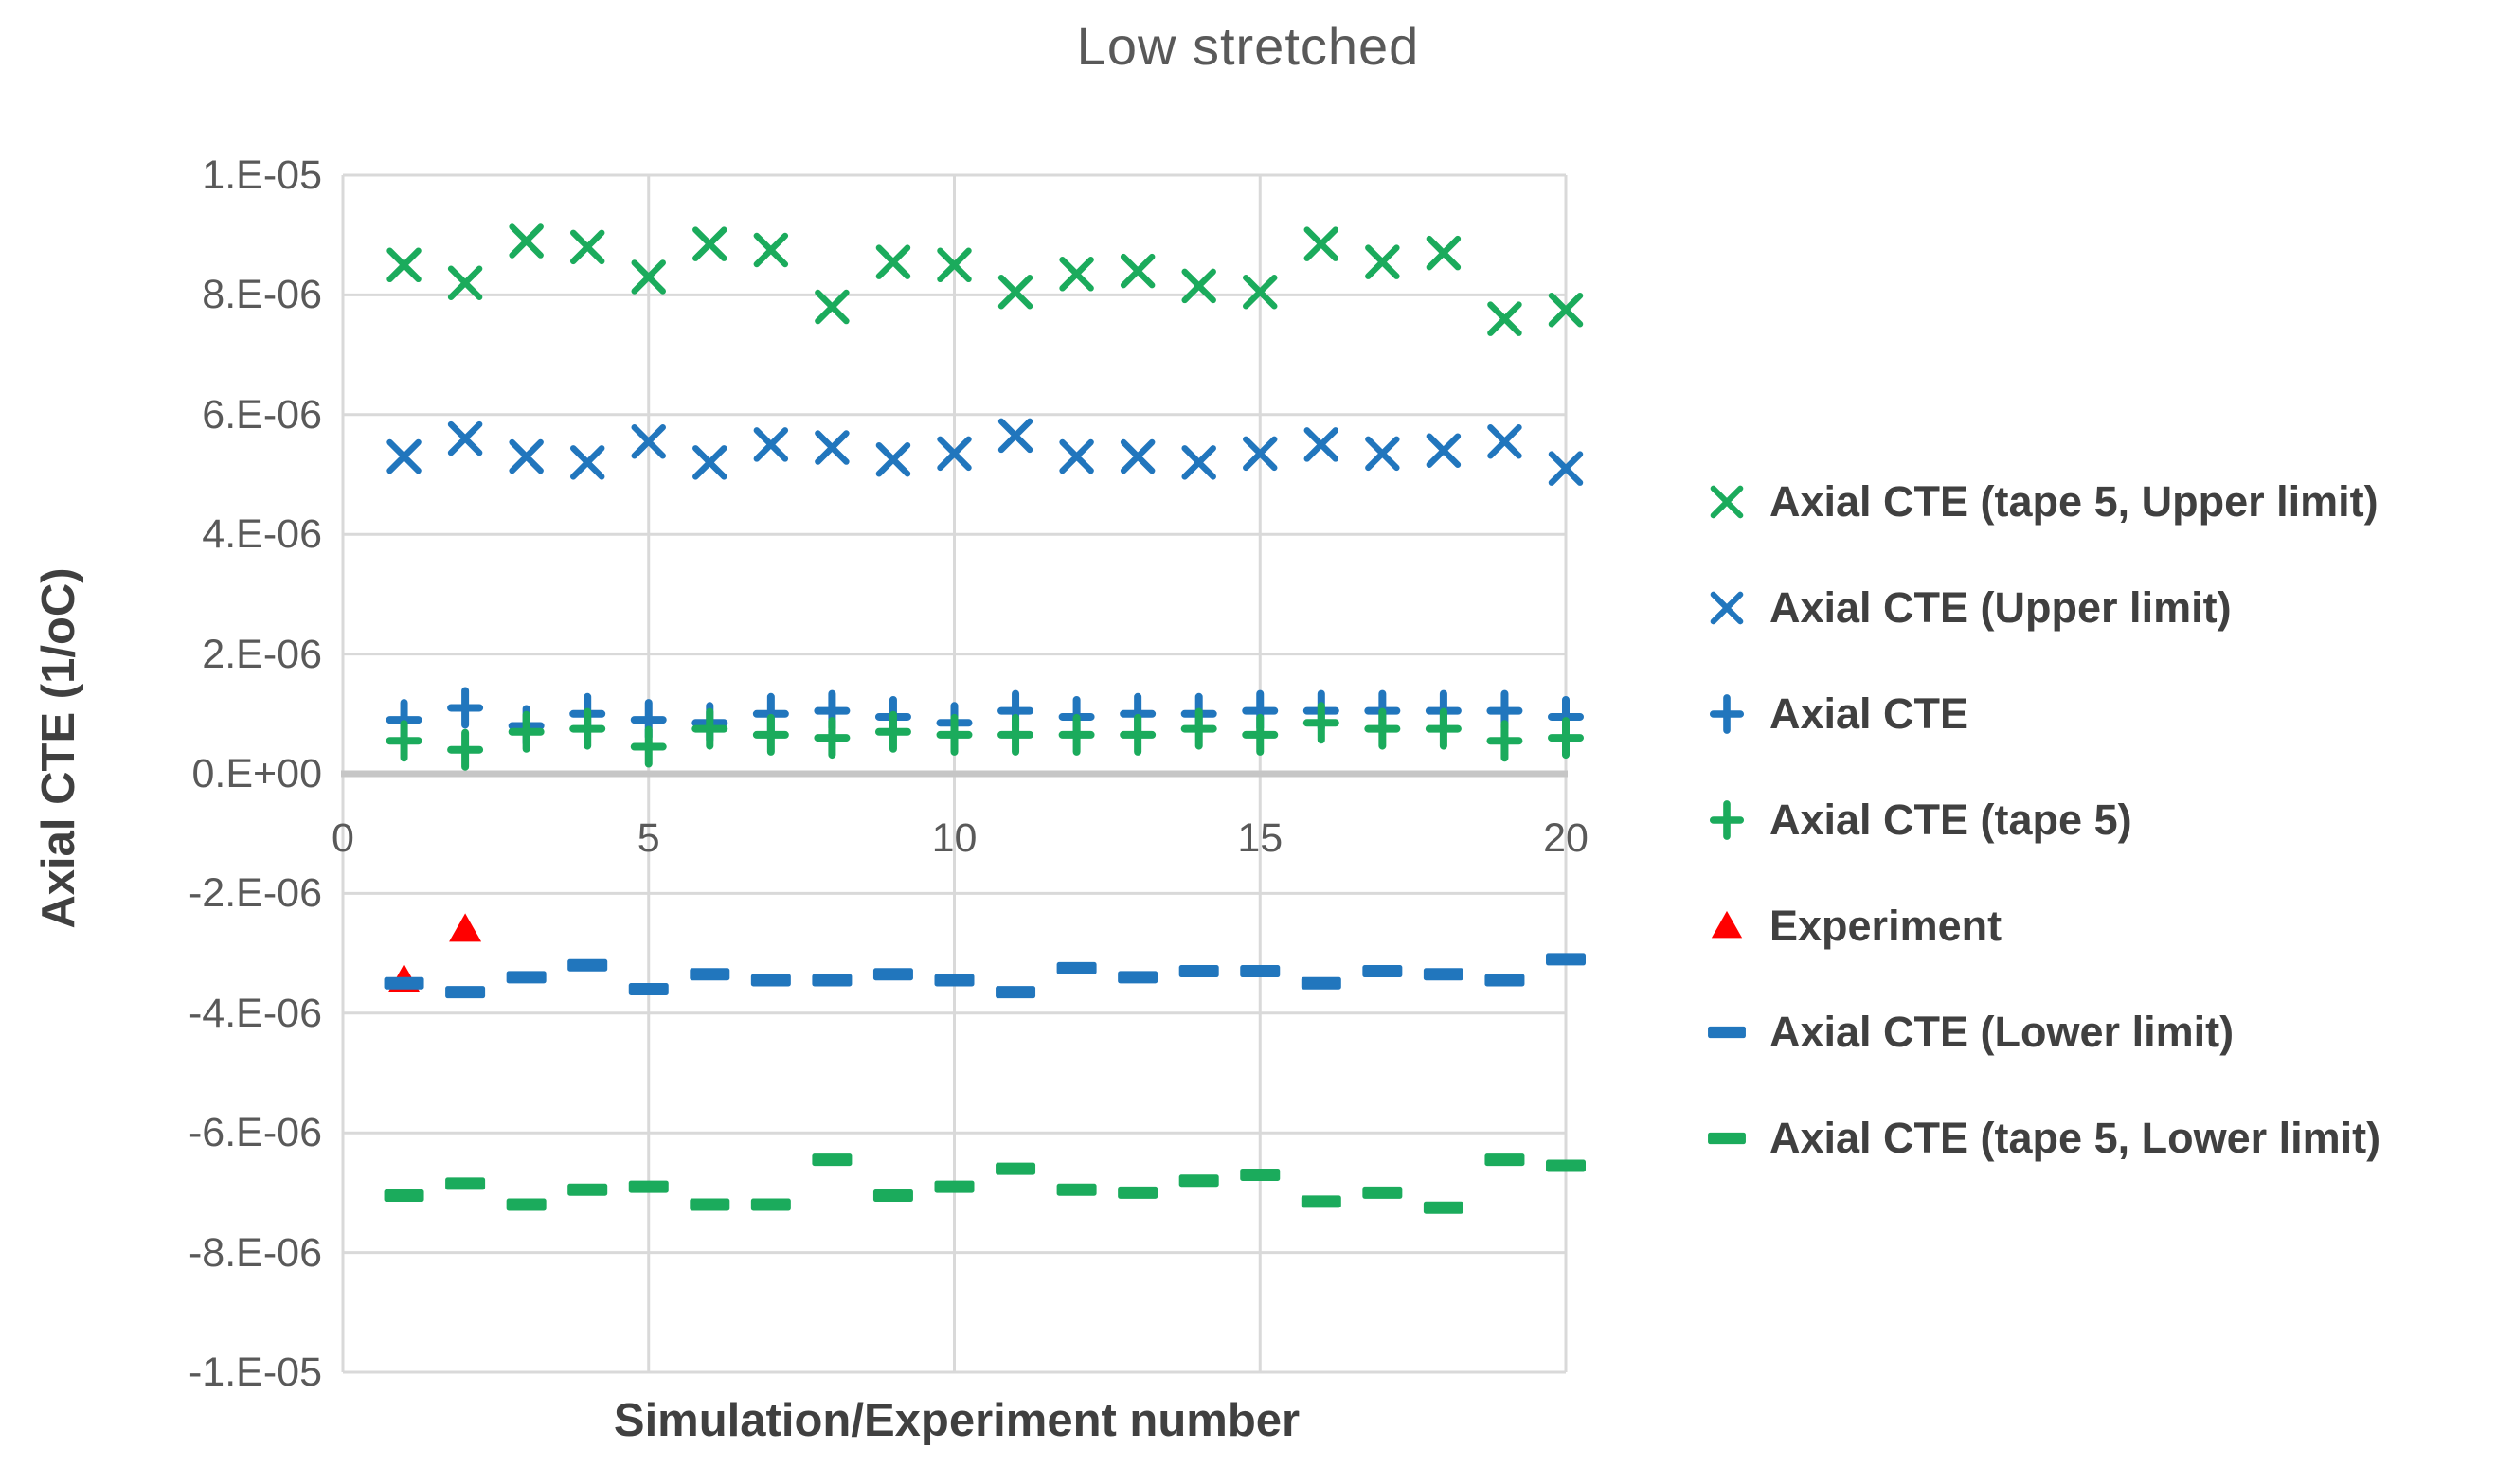 The height and width of the screenshot is (1484, 2496). Describe the element at coordinates (1727, 820) in the screenshot. I see `plus-marker-green-icon` at that location.